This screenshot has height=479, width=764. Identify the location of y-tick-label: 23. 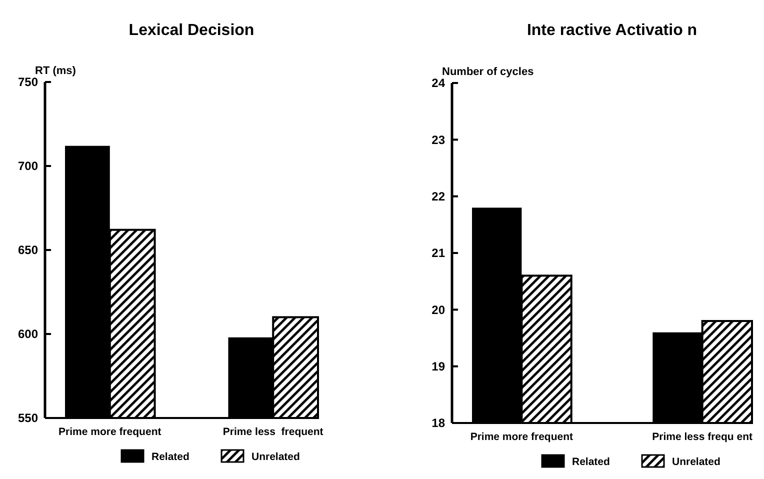
(439, 139).